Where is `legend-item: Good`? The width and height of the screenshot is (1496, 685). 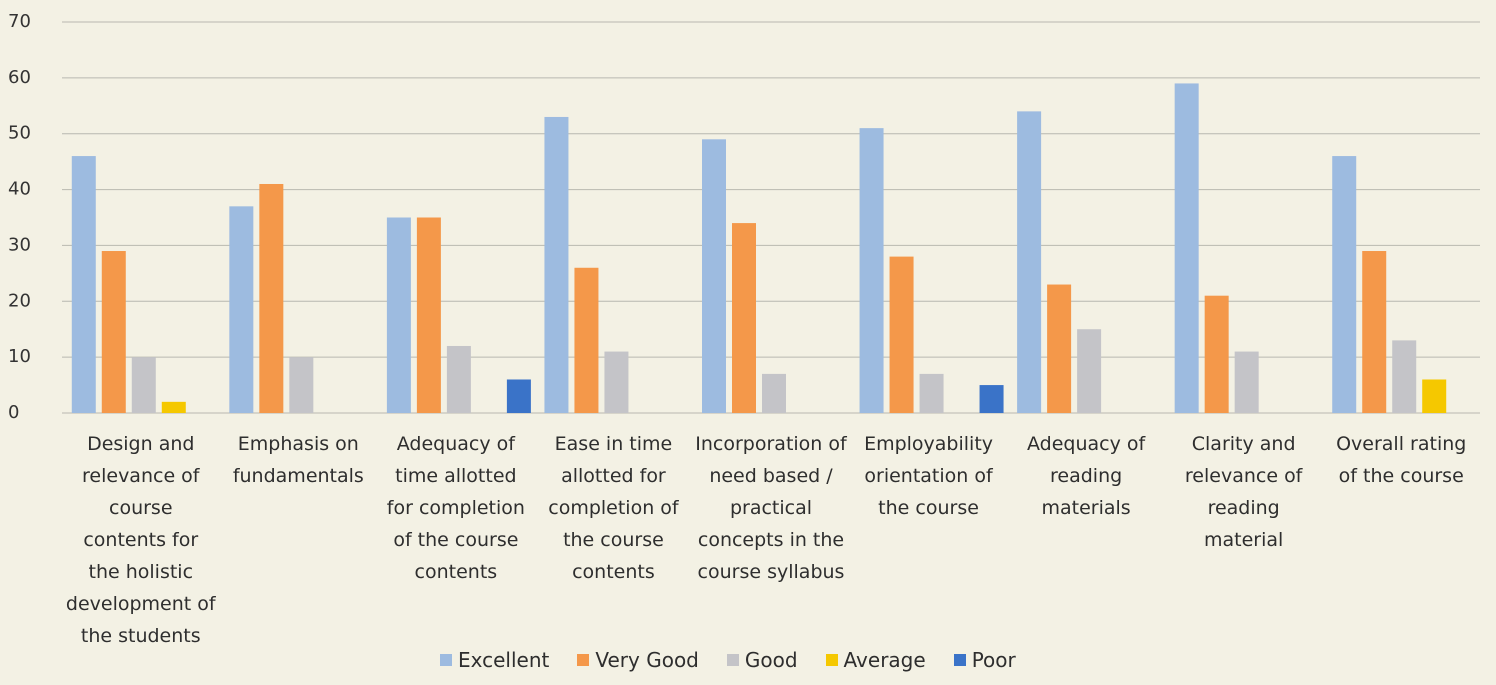
legend-item: Good is located at coordinates (762, 660).